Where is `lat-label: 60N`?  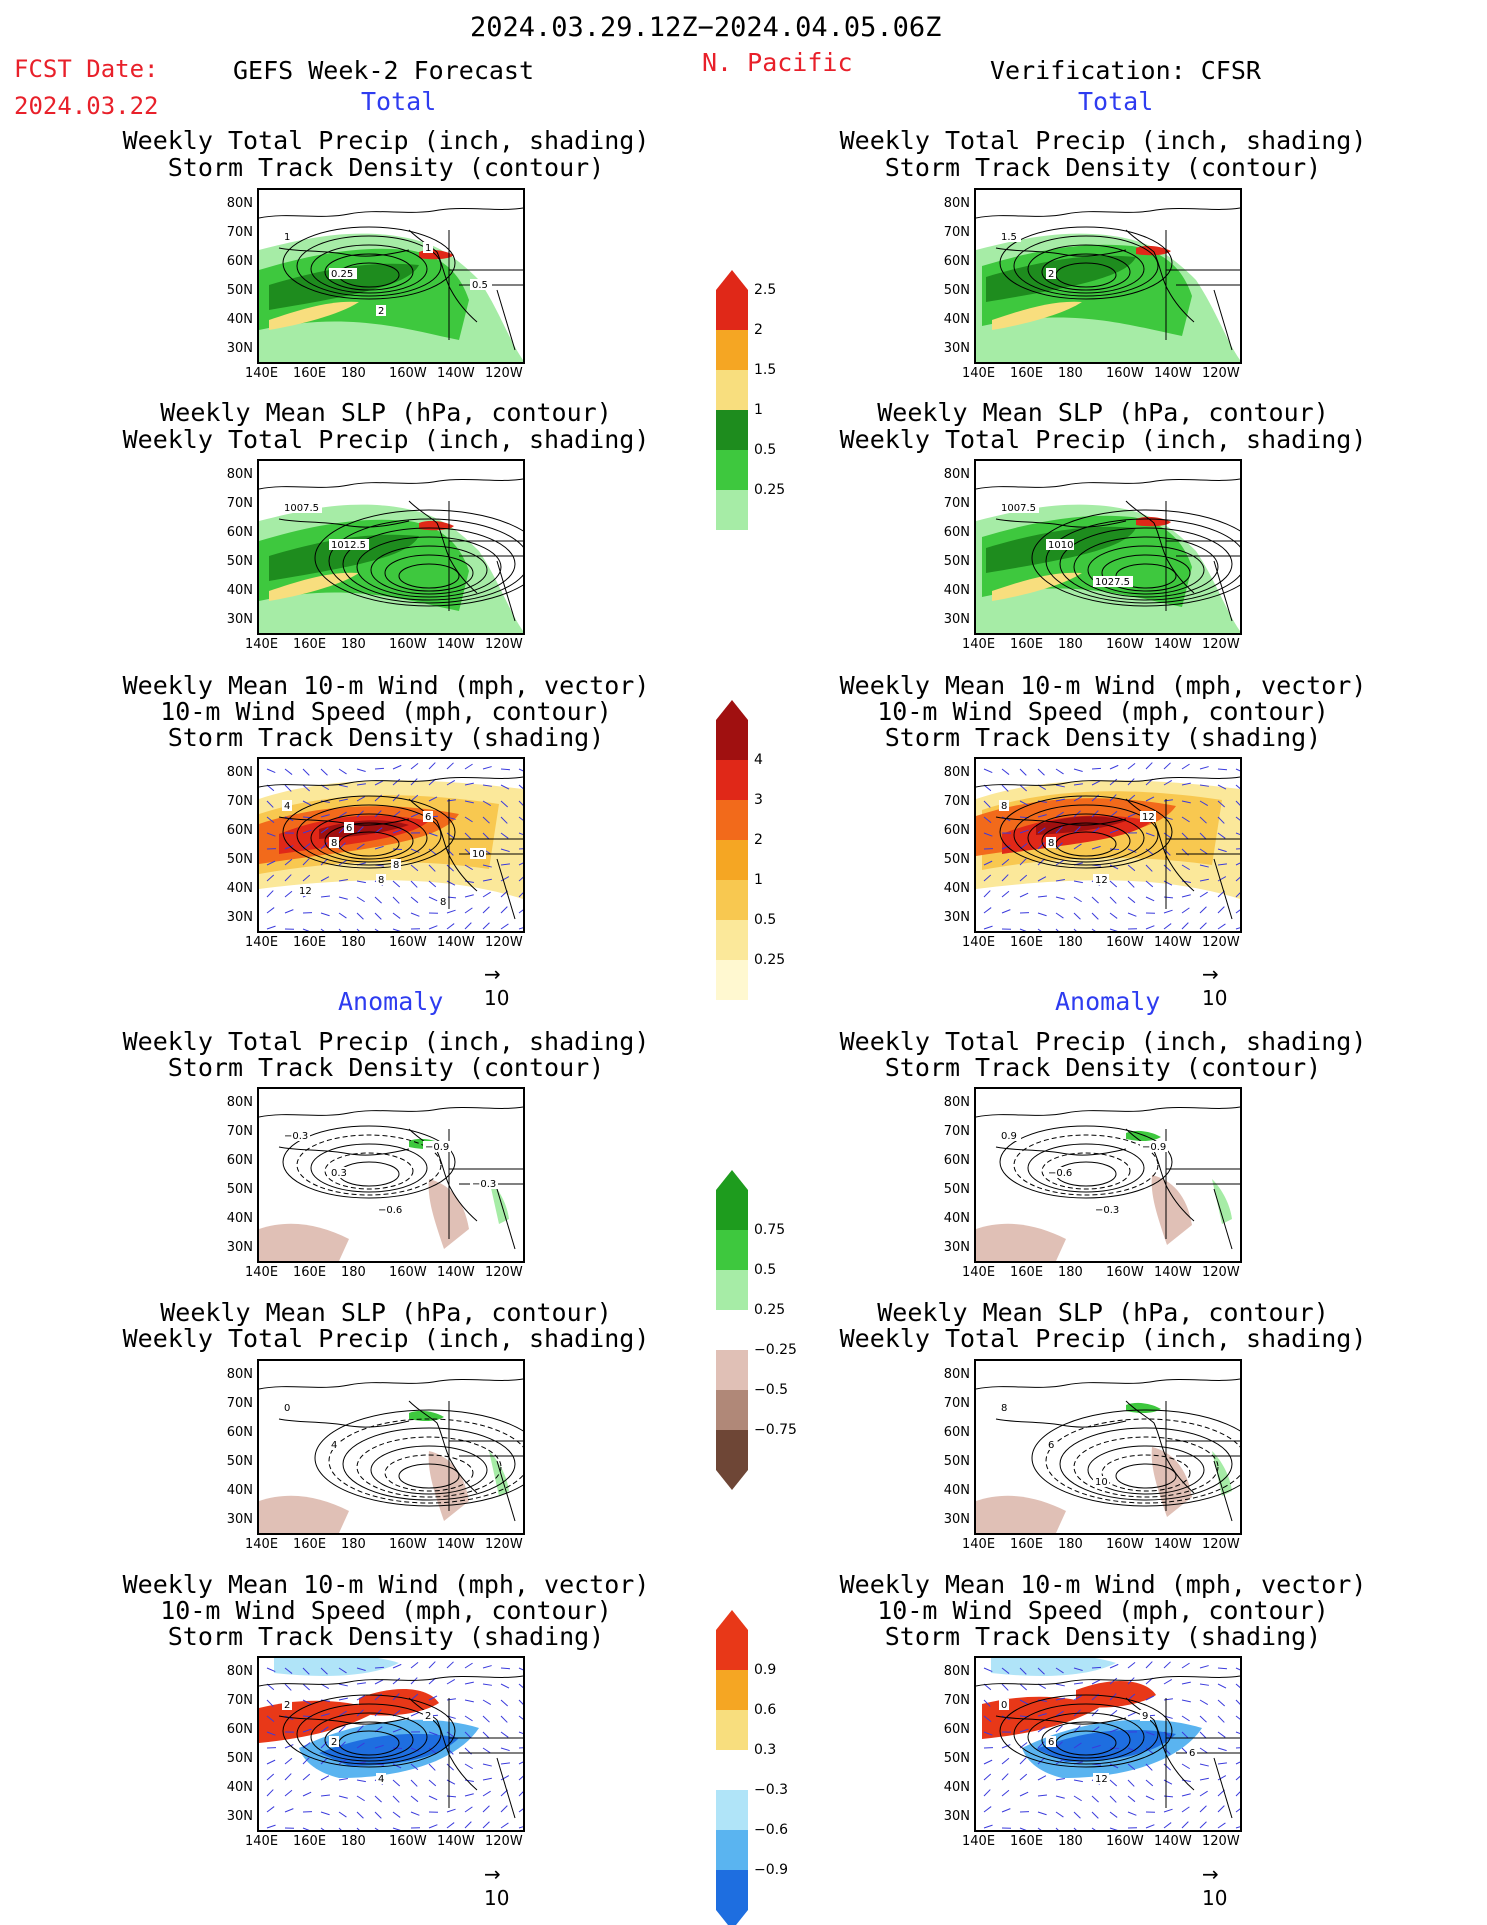
lat-label: 60N is located at coordinates (239, 1432).